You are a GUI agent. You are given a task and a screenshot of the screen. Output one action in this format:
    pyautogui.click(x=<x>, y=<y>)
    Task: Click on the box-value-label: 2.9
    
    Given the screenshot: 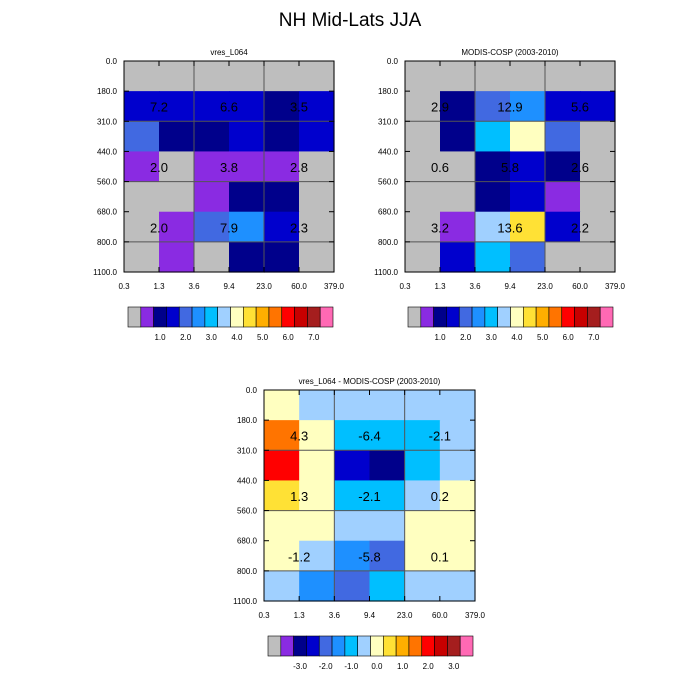 What is the action you would take?
    pyautogui.click(x=440, y=107)
    